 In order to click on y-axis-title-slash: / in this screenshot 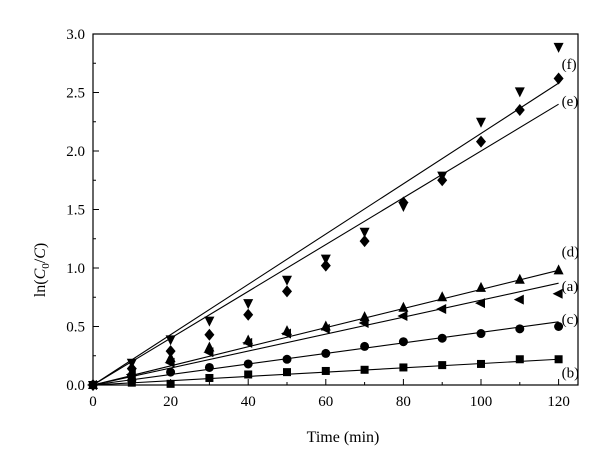, I will do `click(40, 260)`.